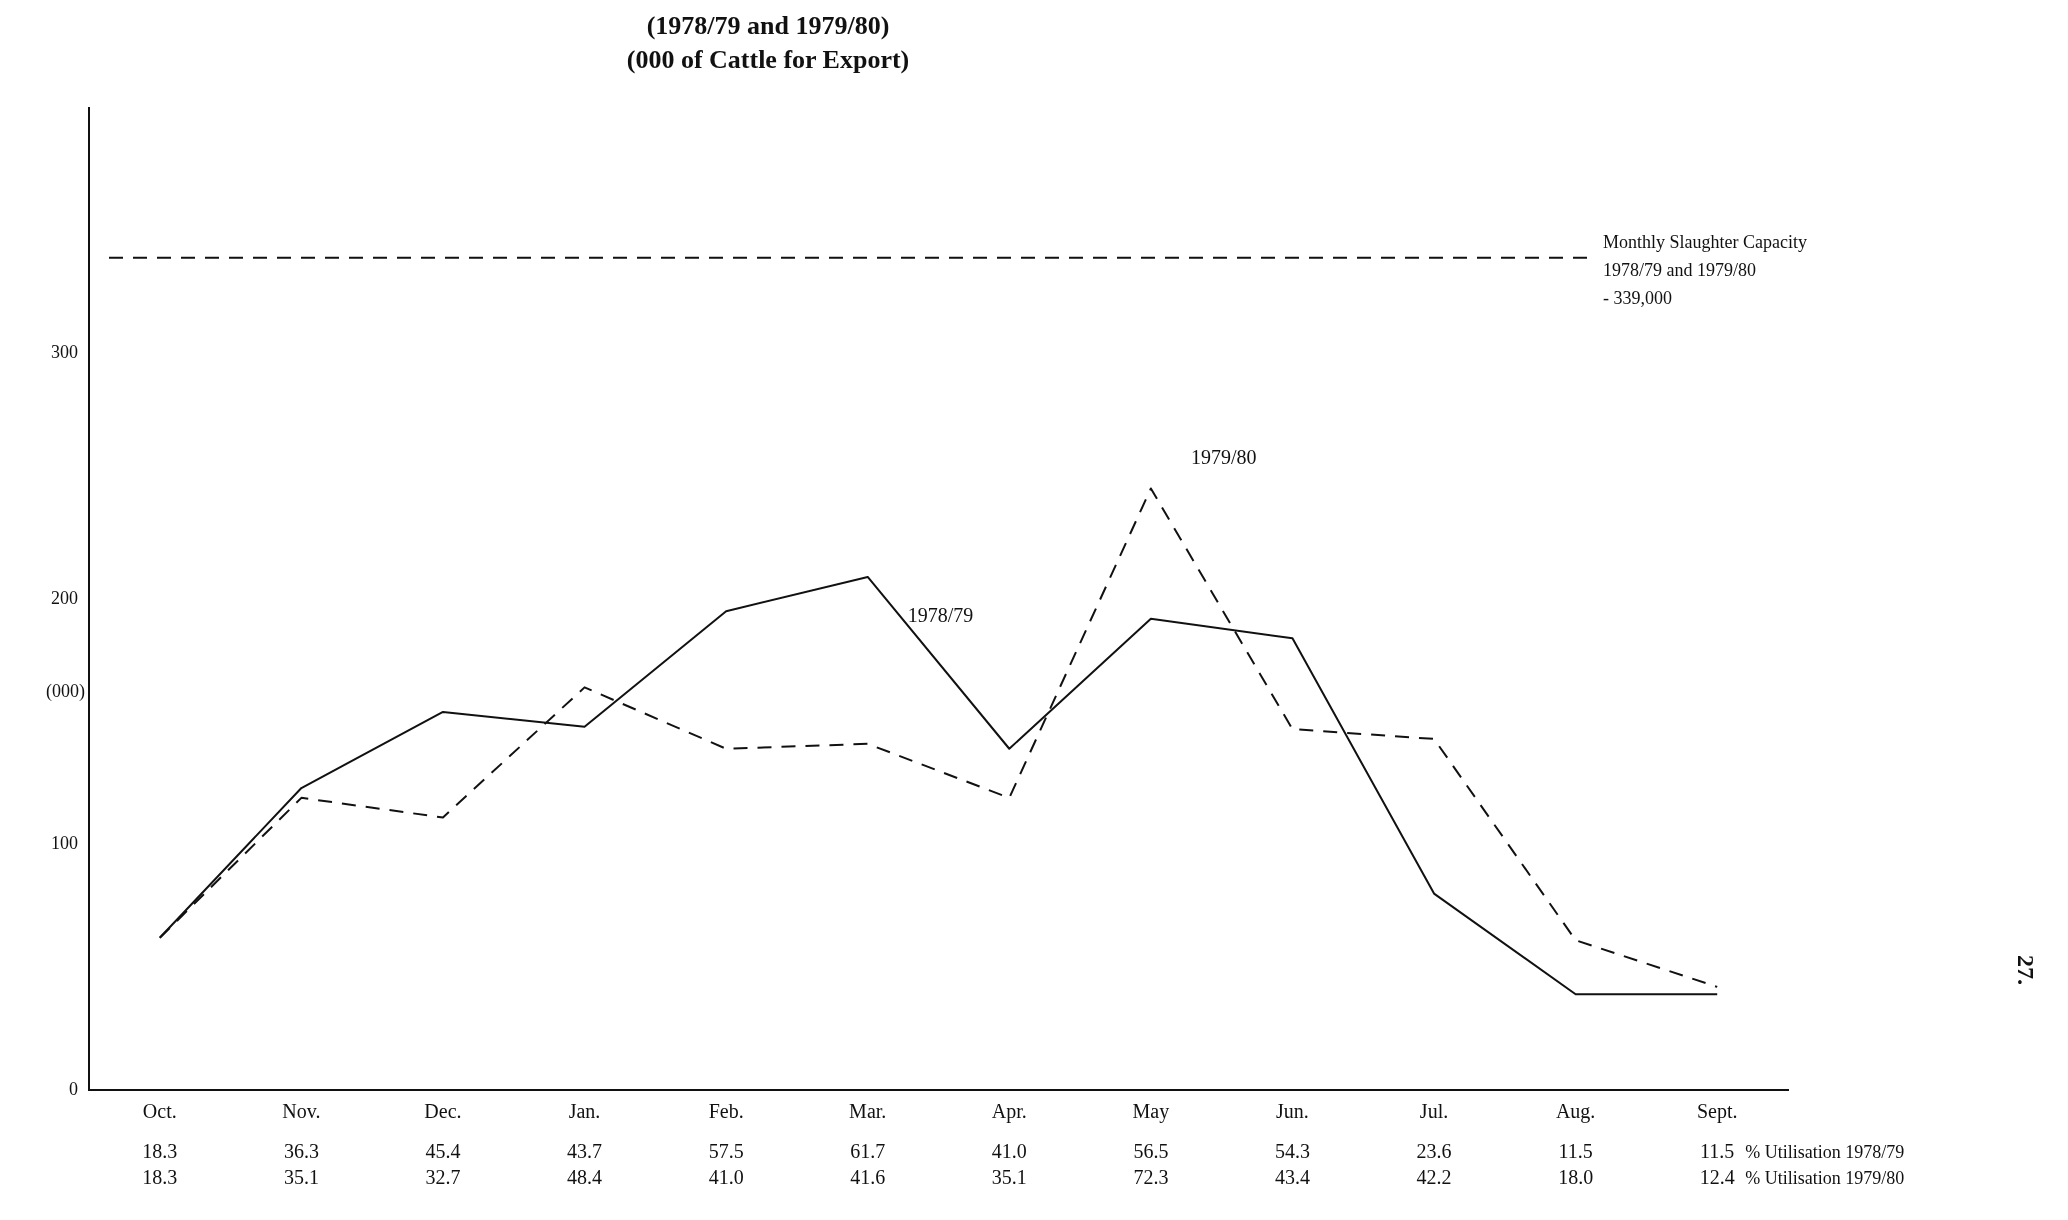 The height and width of the screenshot is (1220, 2068). I want to click on y-tick-label: 0, so click(73, 1088).